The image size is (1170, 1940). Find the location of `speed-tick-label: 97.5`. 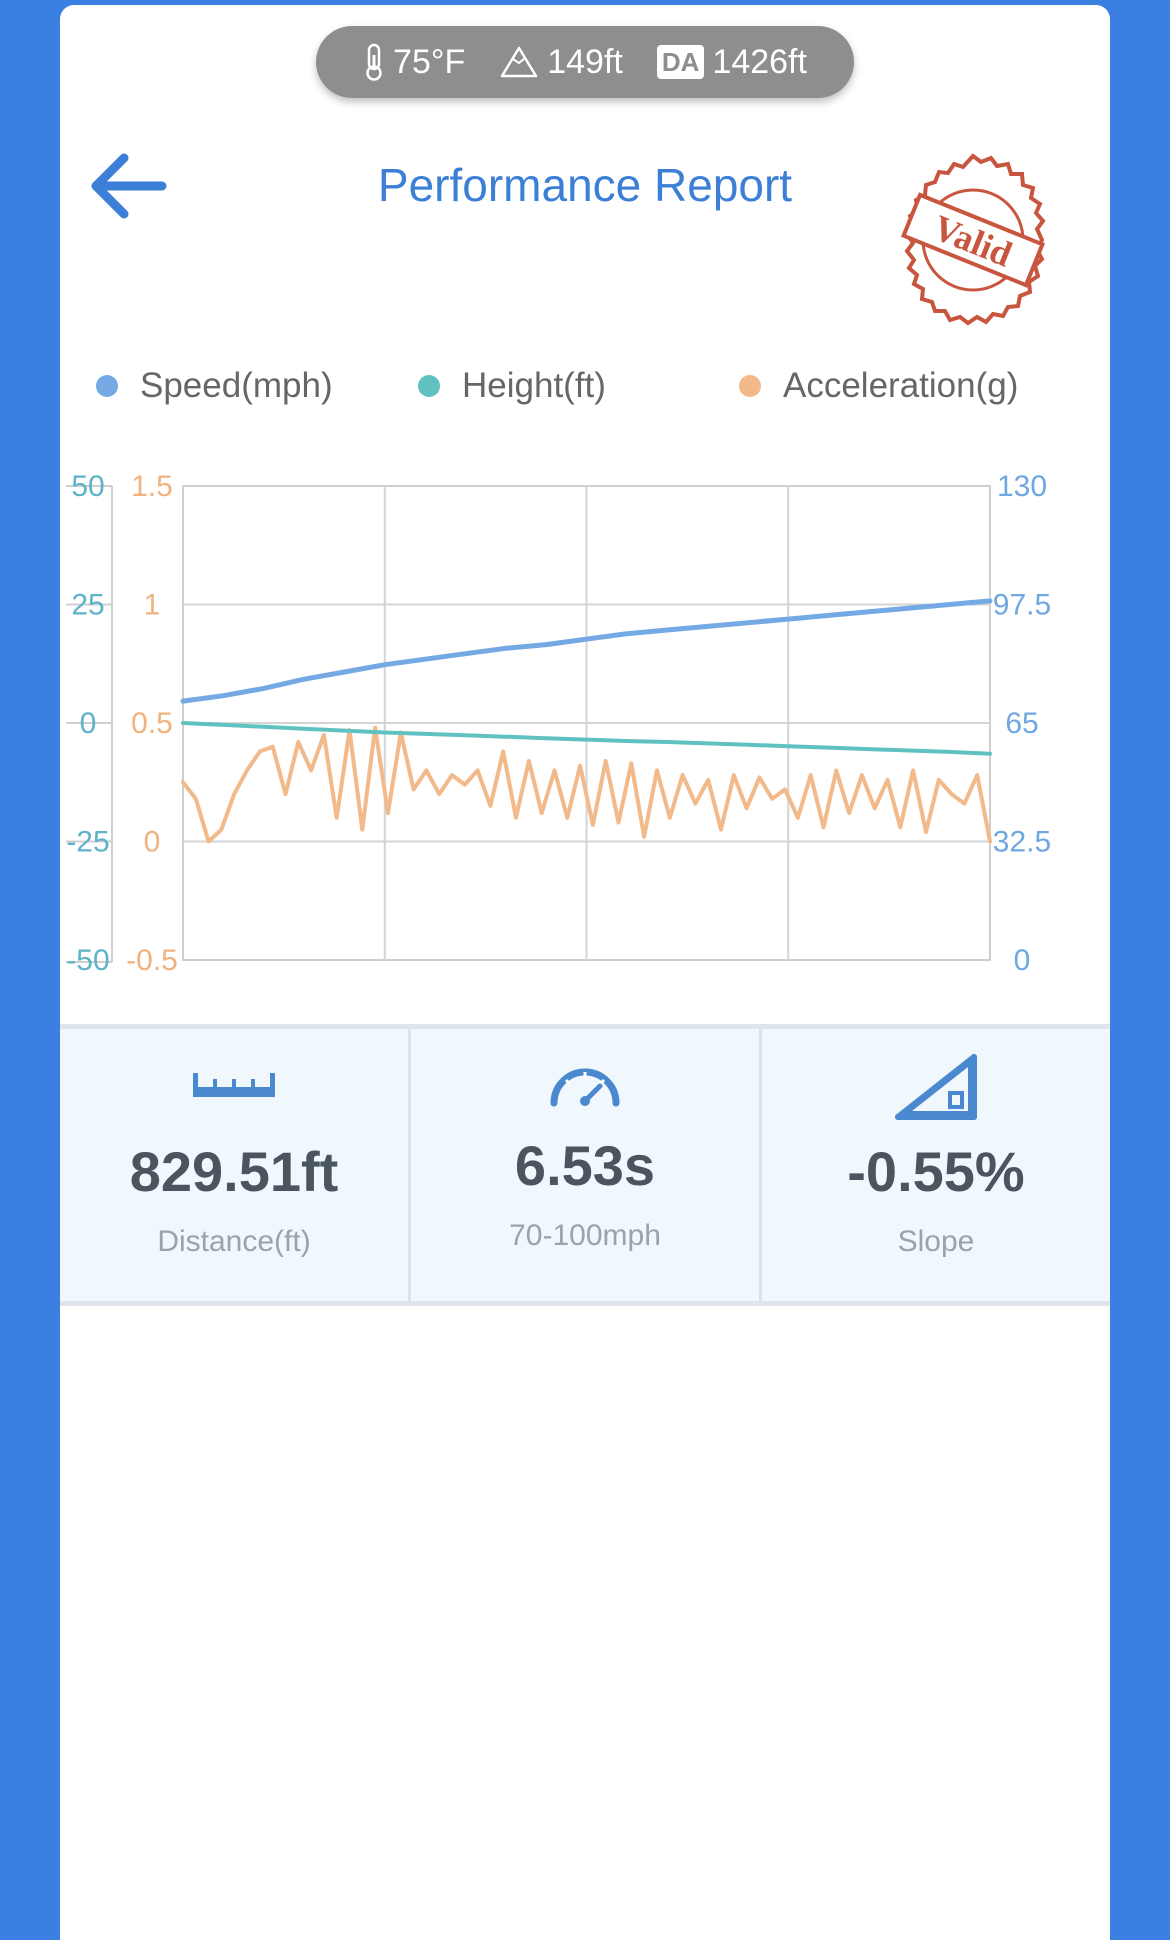

speed-tick-label: 97.5 is located at coordinates (1022, 605).